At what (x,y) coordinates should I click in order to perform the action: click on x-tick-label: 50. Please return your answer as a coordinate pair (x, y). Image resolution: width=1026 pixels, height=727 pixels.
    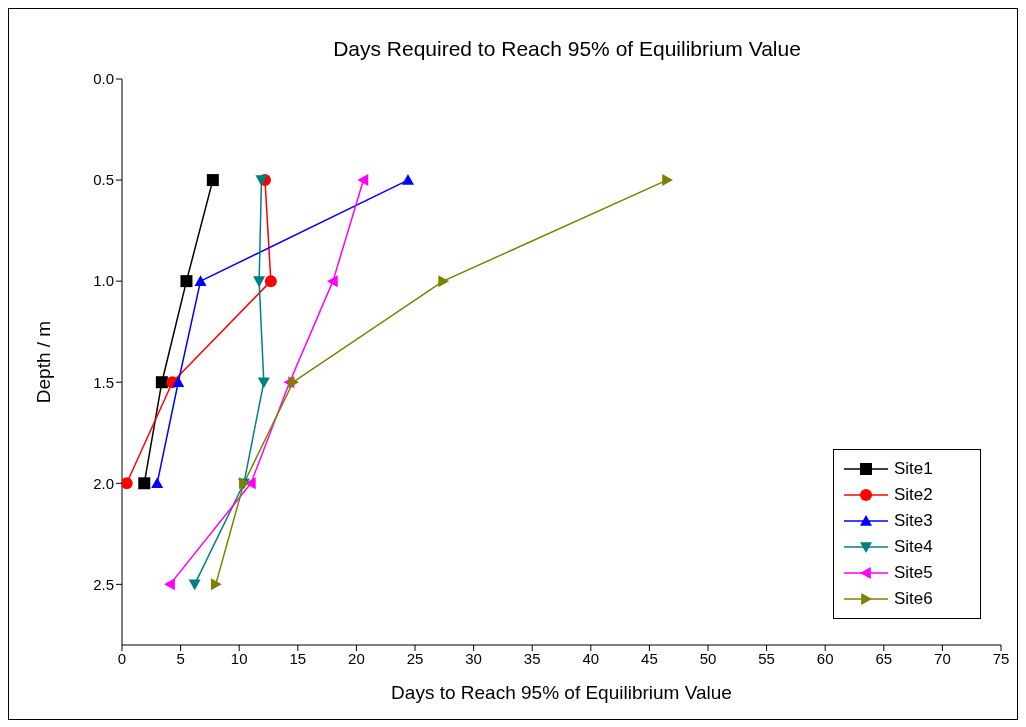
    Looking at the image, I should click on (708, 658).